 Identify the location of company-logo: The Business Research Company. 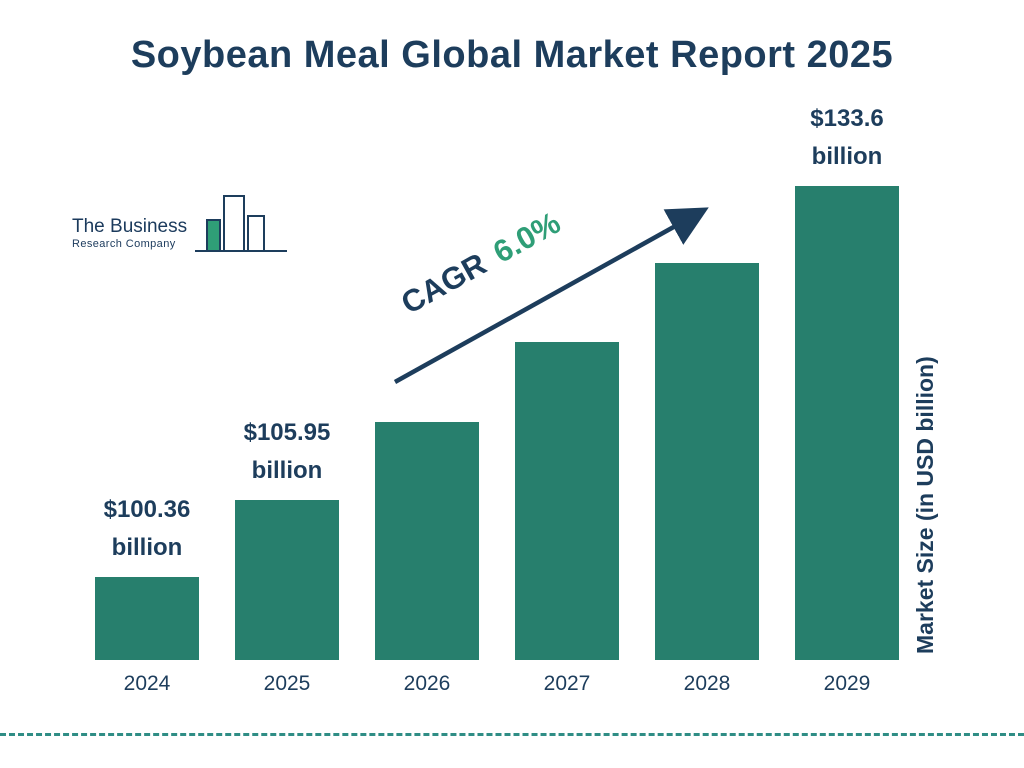
(180, 224).